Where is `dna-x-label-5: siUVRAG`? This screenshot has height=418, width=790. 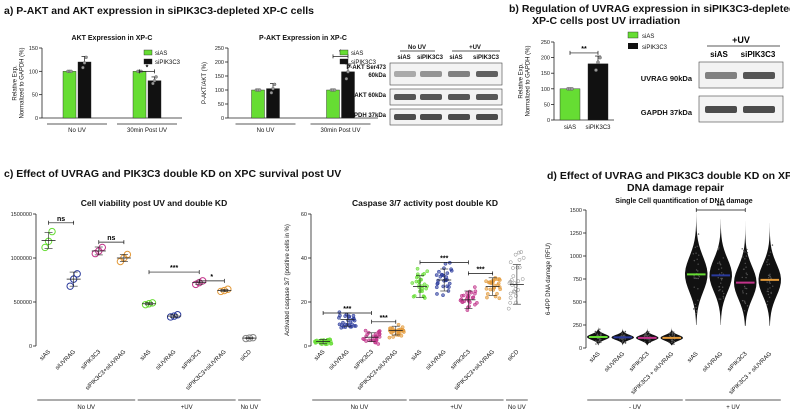
dna-x-label-5: siUVRAG is located at coordinates (713, 362).